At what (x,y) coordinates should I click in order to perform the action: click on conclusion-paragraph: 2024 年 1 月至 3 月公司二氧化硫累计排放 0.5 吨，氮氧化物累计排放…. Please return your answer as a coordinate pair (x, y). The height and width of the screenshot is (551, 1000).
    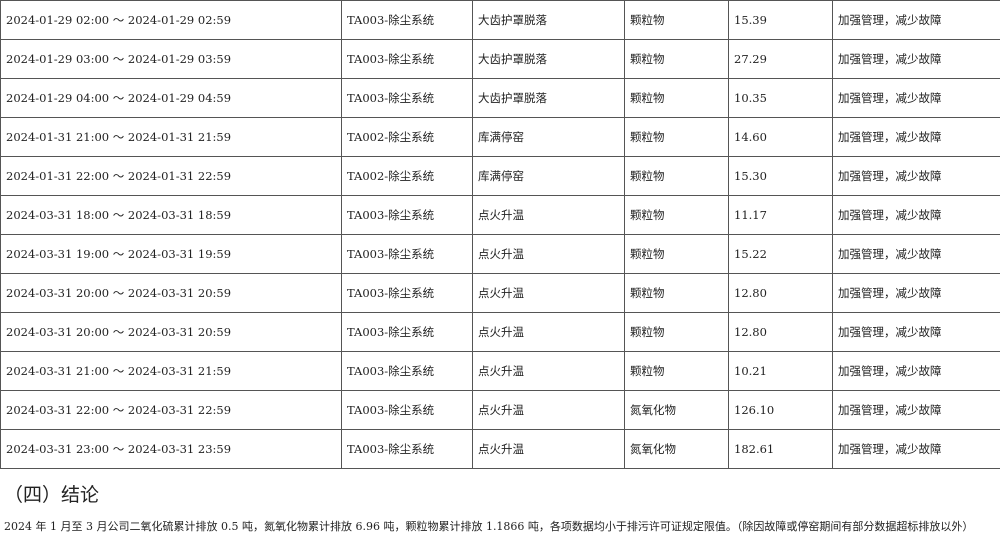
    Looking at the image, I should click on (489, 526).